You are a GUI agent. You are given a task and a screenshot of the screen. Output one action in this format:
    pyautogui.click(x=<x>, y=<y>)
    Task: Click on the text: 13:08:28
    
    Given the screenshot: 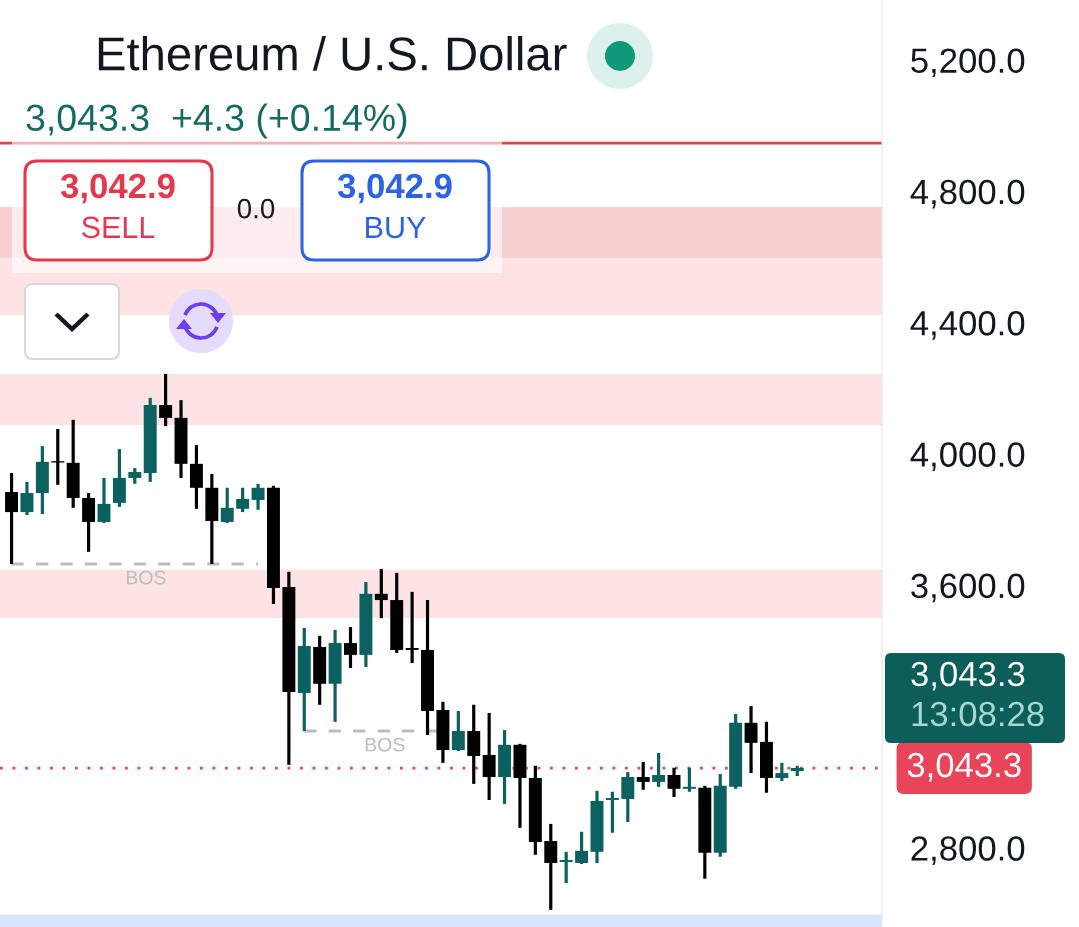 What is the action you would take?
    pyautogui.click(x=978, y=714)
    